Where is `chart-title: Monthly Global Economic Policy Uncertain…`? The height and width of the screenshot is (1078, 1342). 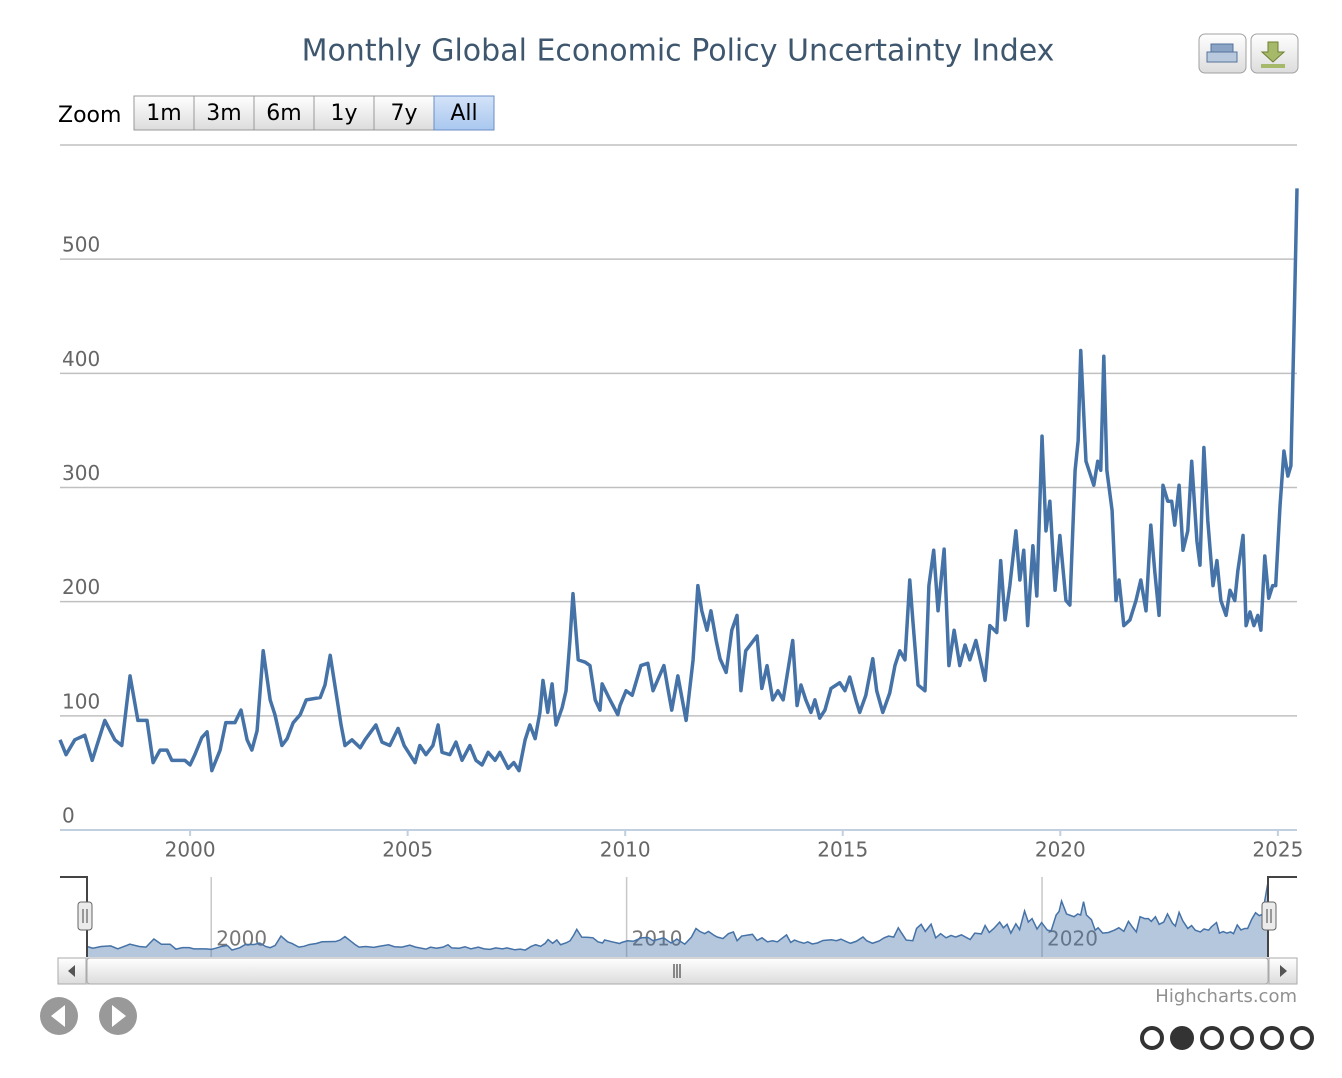 chart-title: Monthly Global Economic Policy Uncertain… is located at coordinates (678, 51).